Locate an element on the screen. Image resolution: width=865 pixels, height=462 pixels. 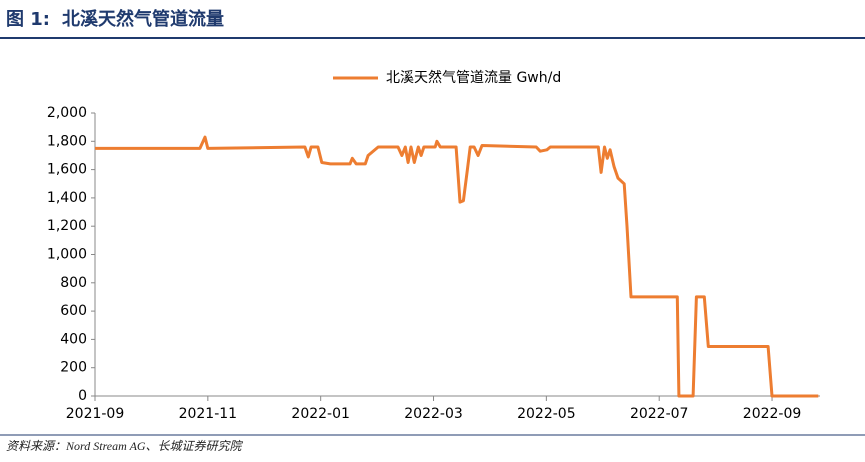
y-tick-label: 1,000 is located at coordinates (67, 255).